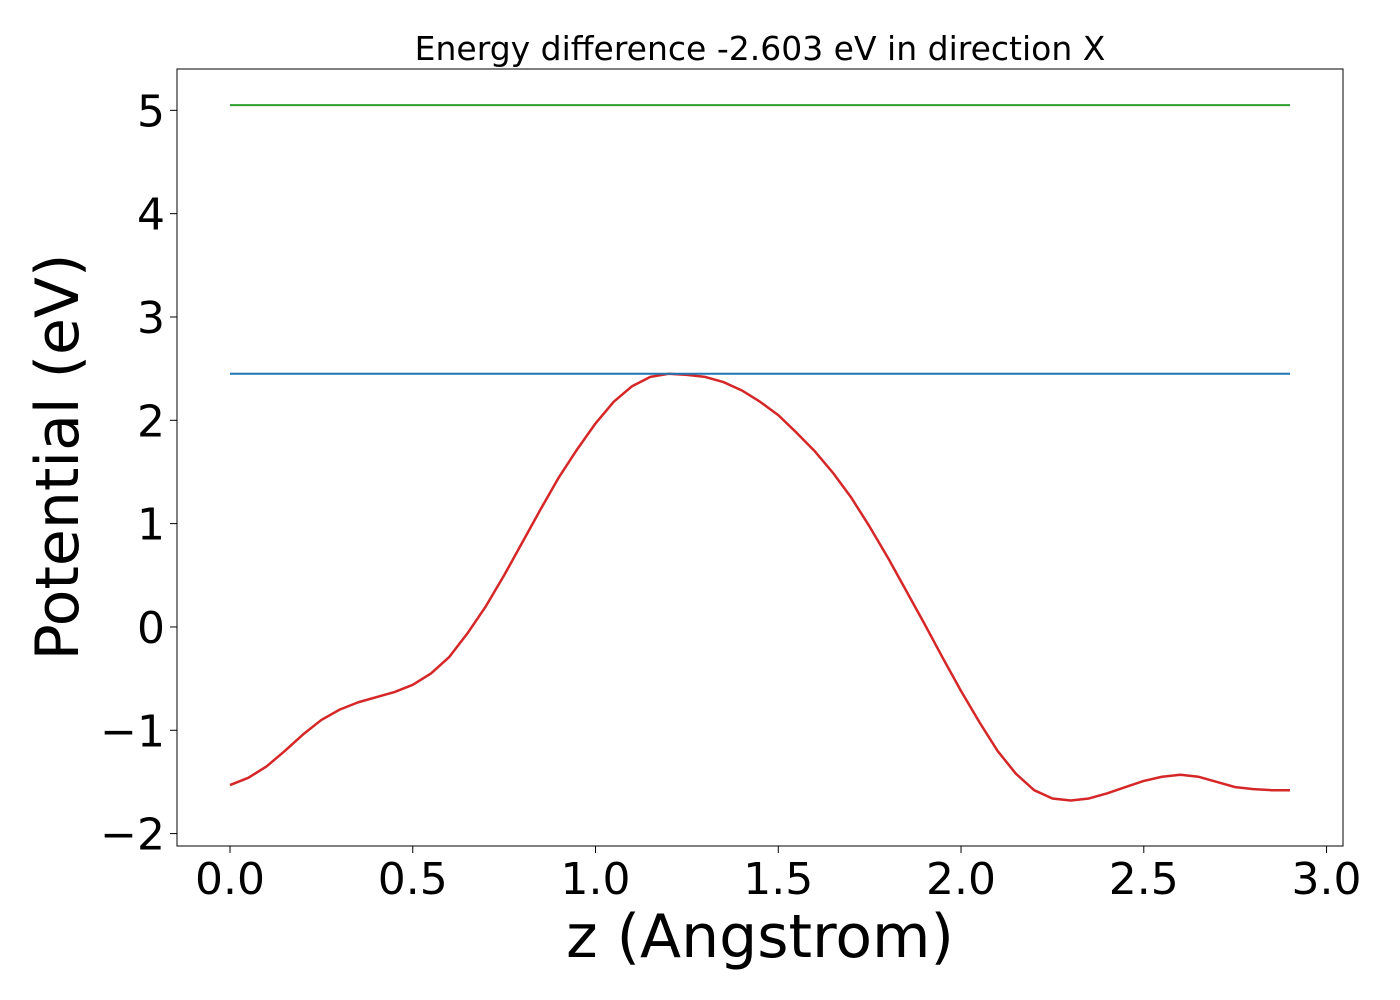  What do you see at coordinates (1144, 879) in the screenshot?
I see `x-tick-label: 2.5` at bounding box center [1144, 879].